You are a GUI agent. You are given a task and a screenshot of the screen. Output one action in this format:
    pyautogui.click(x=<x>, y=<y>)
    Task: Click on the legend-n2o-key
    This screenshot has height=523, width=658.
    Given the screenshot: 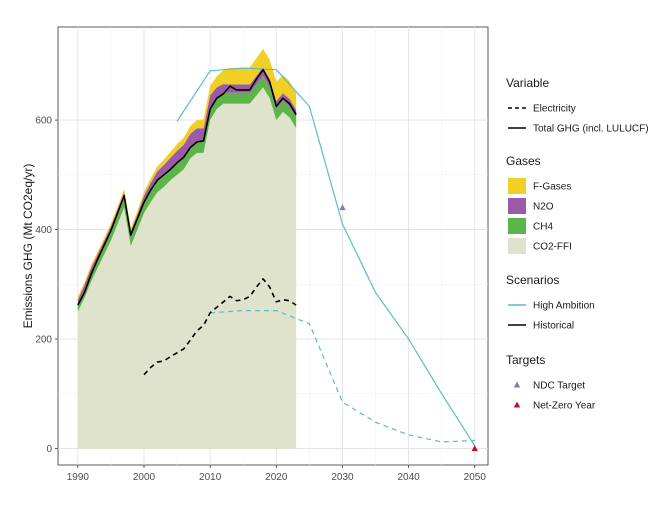 What is the action you would take?
    pyautogui.click(x=517, y=206)
    